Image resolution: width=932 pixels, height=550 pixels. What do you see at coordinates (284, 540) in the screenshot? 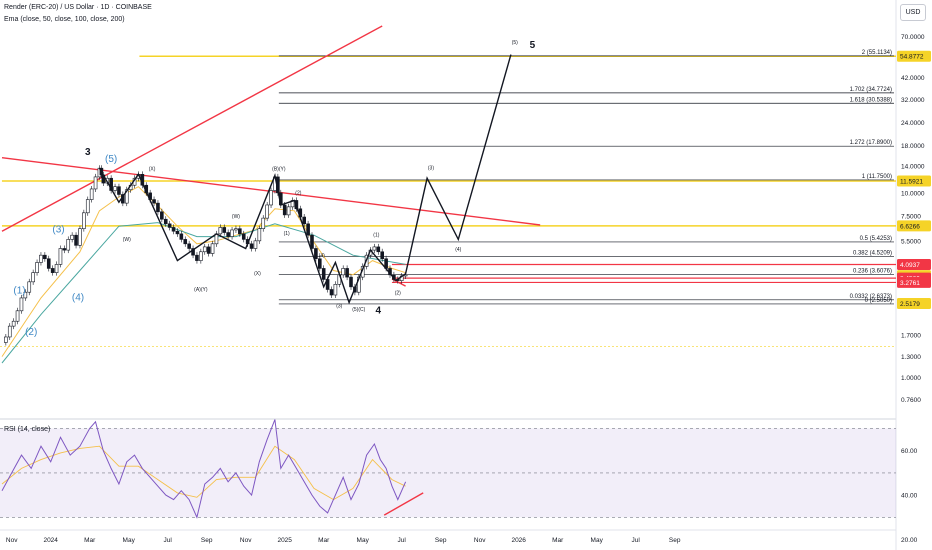
I see `time-tick-label: 2025` at bounding box center [284, 540].